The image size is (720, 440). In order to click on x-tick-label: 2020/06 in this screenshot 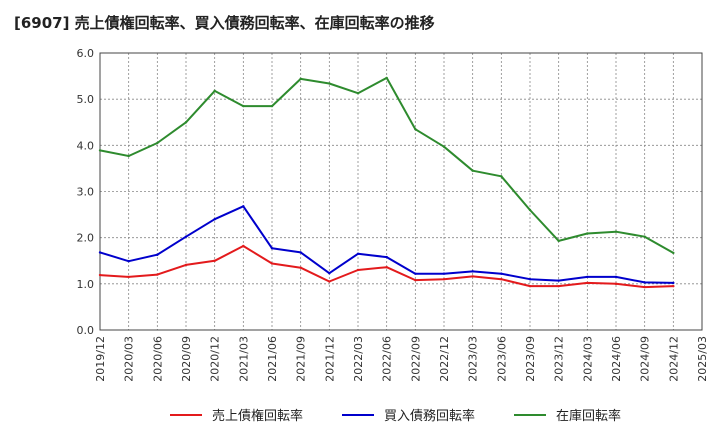, I will do `click(157, 359)`.